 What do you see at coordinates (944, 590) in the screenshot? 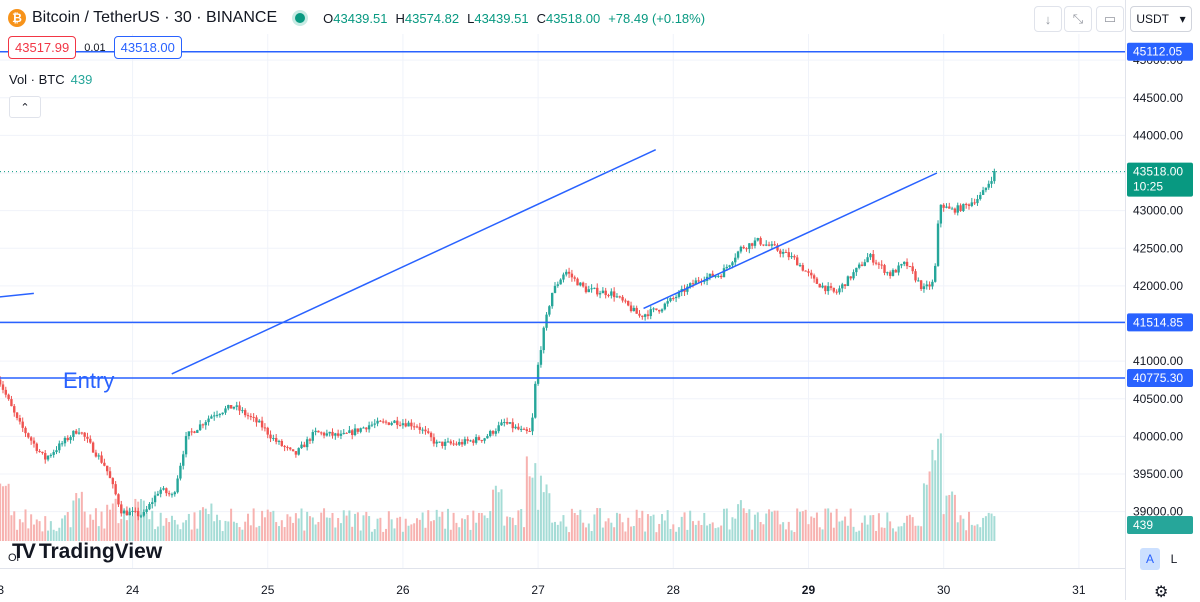
I see `x-tick-label: 30` at bounding box center [944, 590].